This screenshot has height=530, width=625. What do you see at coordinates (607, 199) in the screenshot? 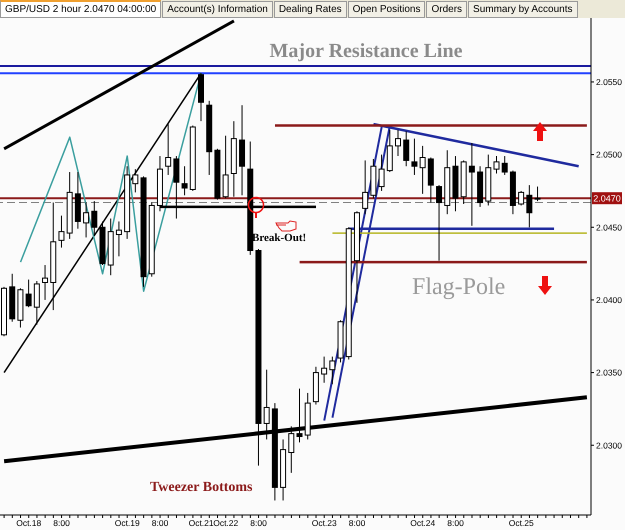
I see `ref-line-label: 2.0470` at bounding box center [607, 199].